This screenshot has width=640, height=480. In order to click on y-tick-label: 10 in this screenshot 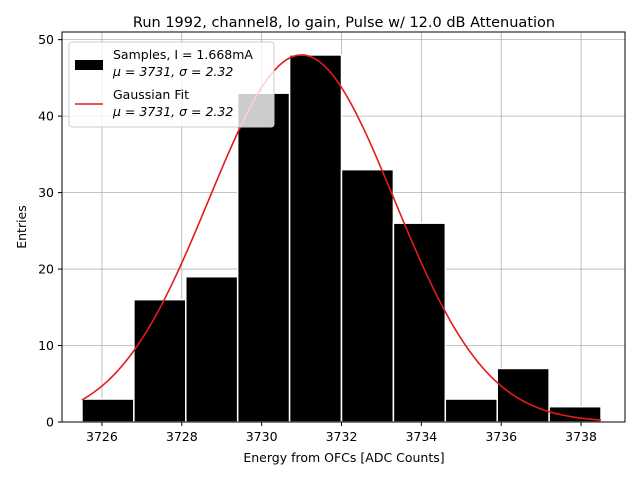, I will do `click(46, 345)`.